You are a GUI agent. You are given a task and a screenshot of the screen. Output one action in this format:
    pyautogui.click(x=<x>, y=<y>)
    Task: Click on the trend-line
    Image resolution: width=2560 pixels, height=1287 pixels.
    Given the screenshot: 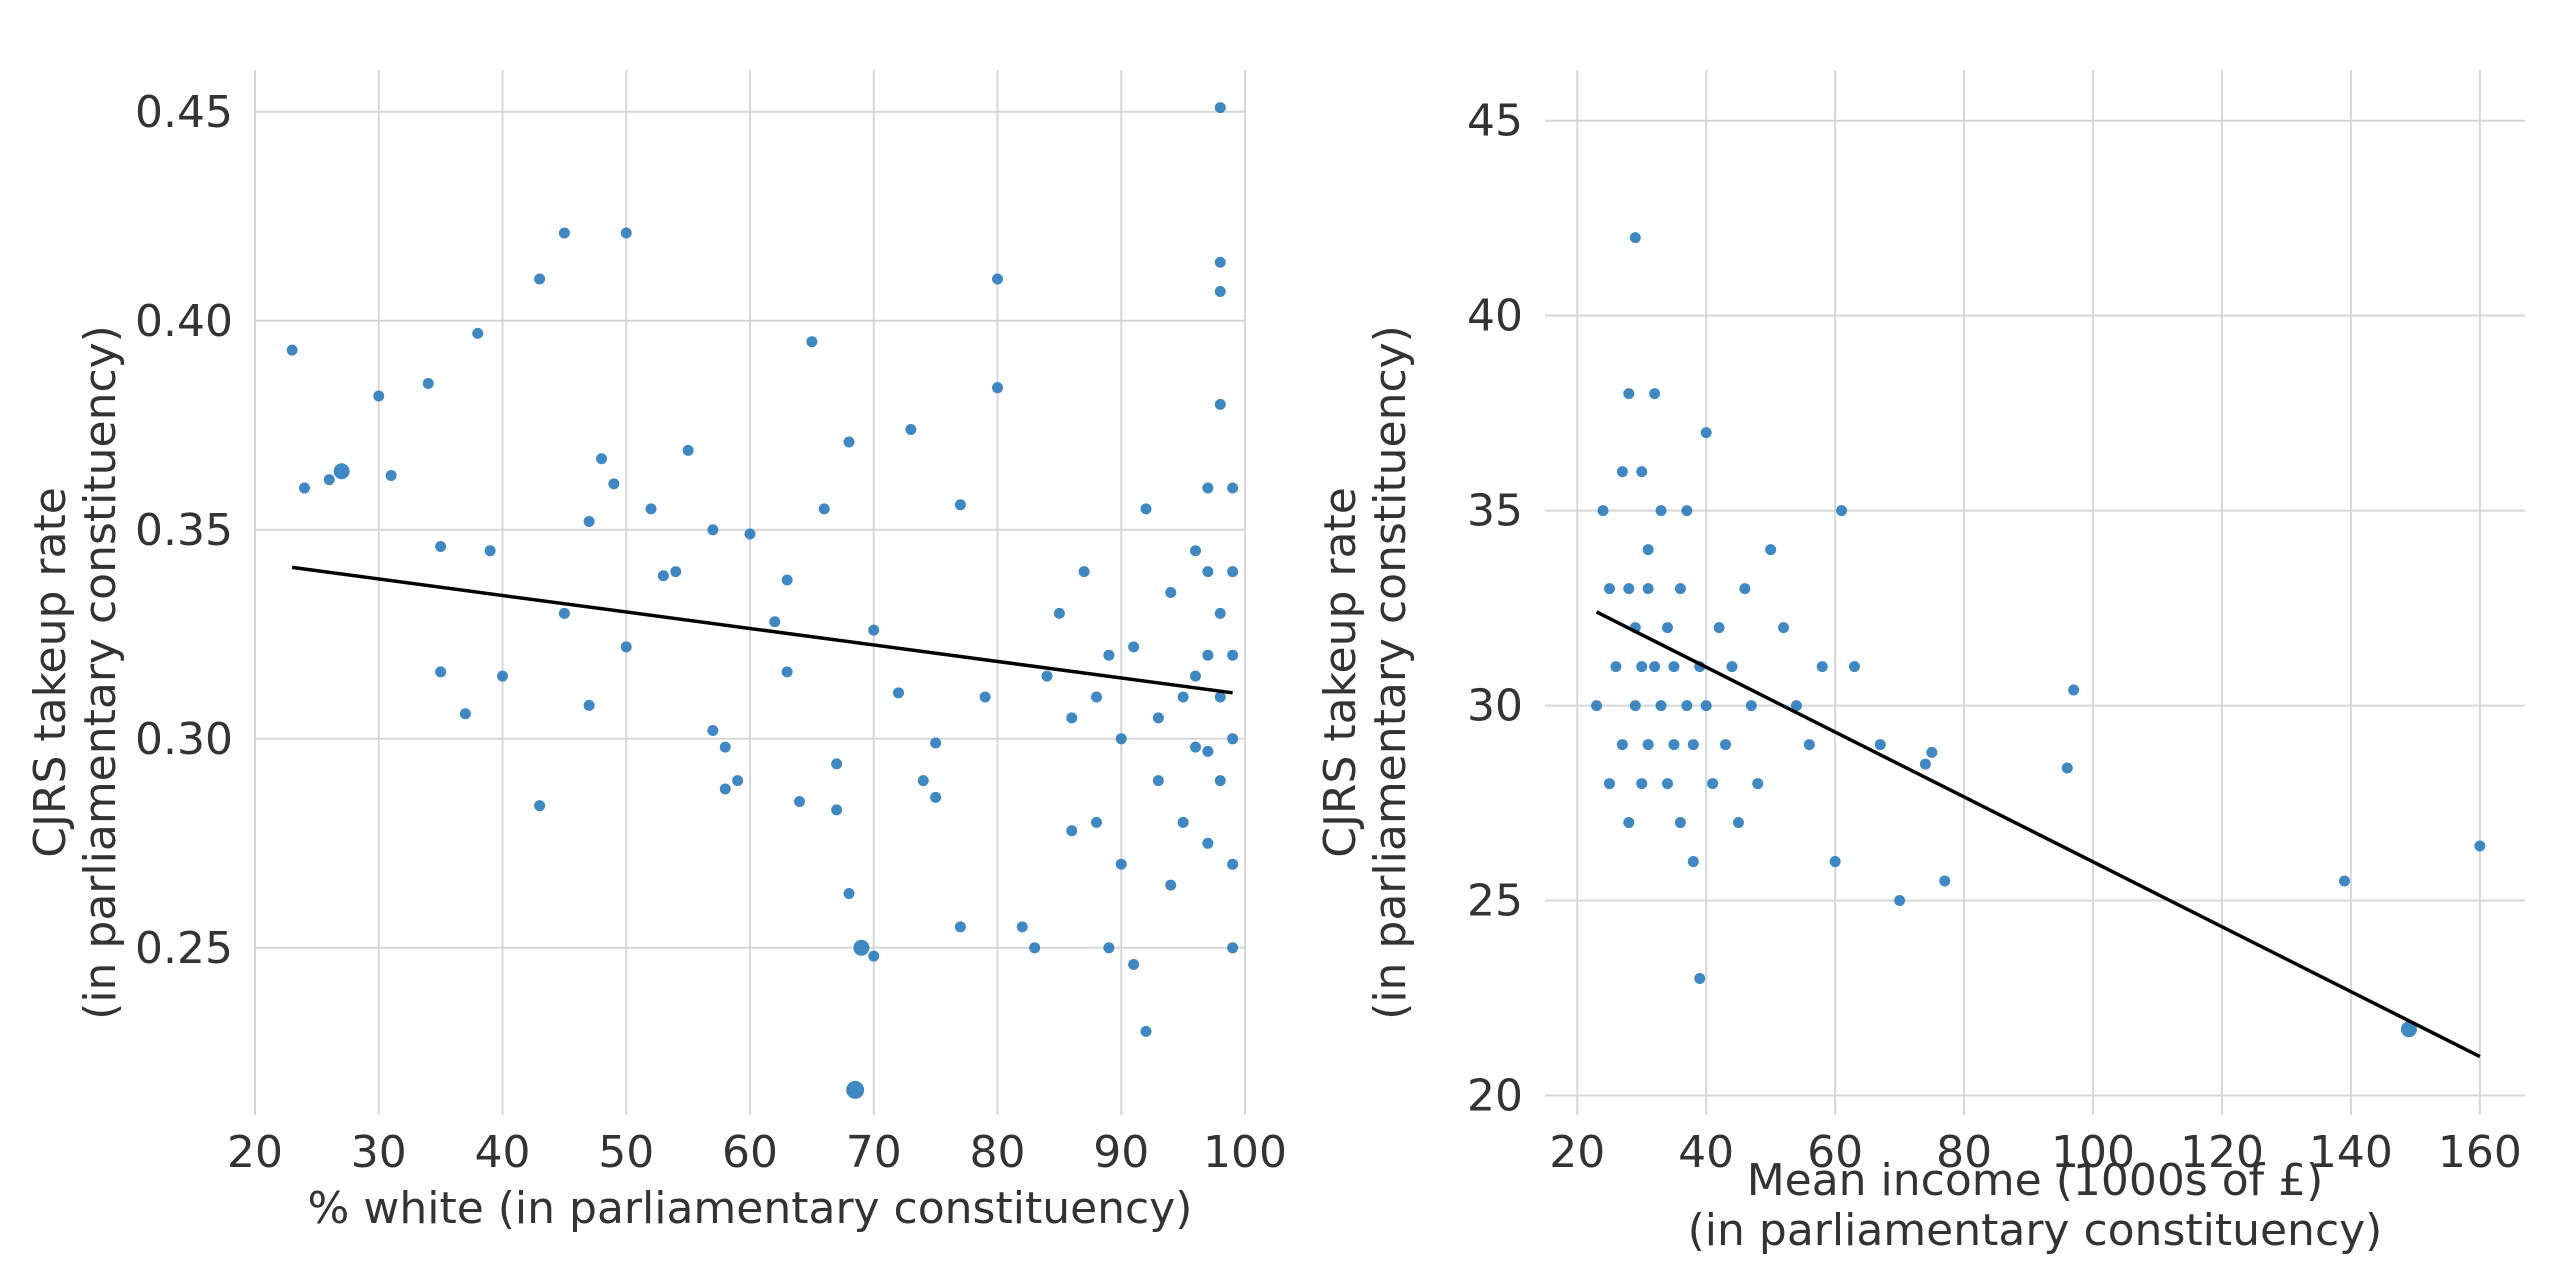 What is the action you would take?
    pyautogui.click(x=762, y=630)
    